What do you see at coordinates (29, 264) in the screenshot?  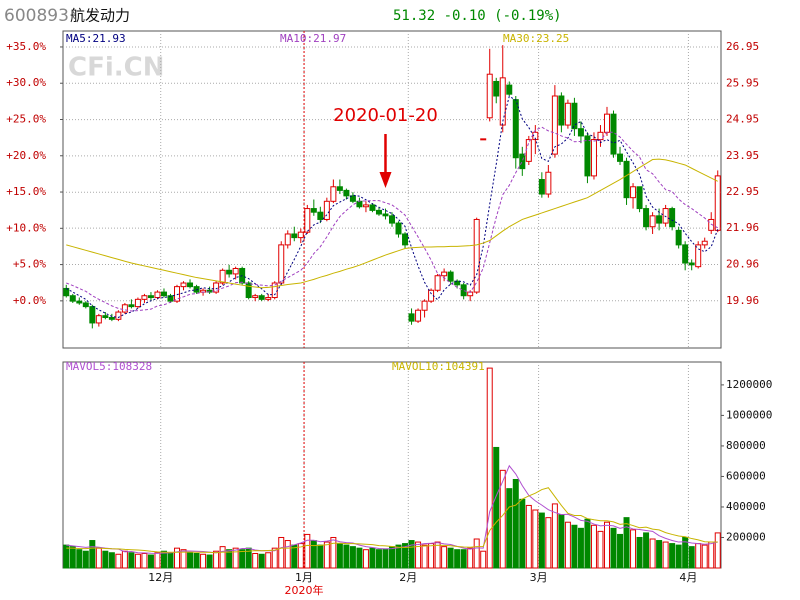 I see `y2-tick-label: +5.0%` at bounding box center [29, 264].